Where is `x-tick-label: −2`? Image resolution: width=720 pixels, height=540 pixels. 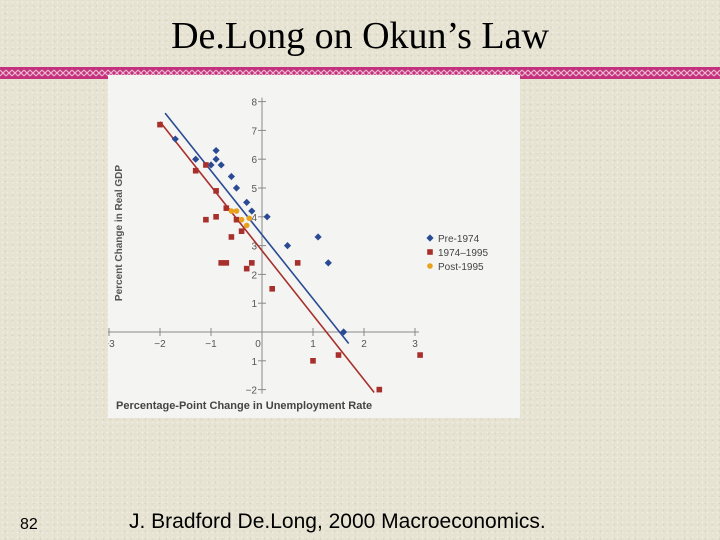
x-tick-label: −2 is located at coordinates (160, 344).